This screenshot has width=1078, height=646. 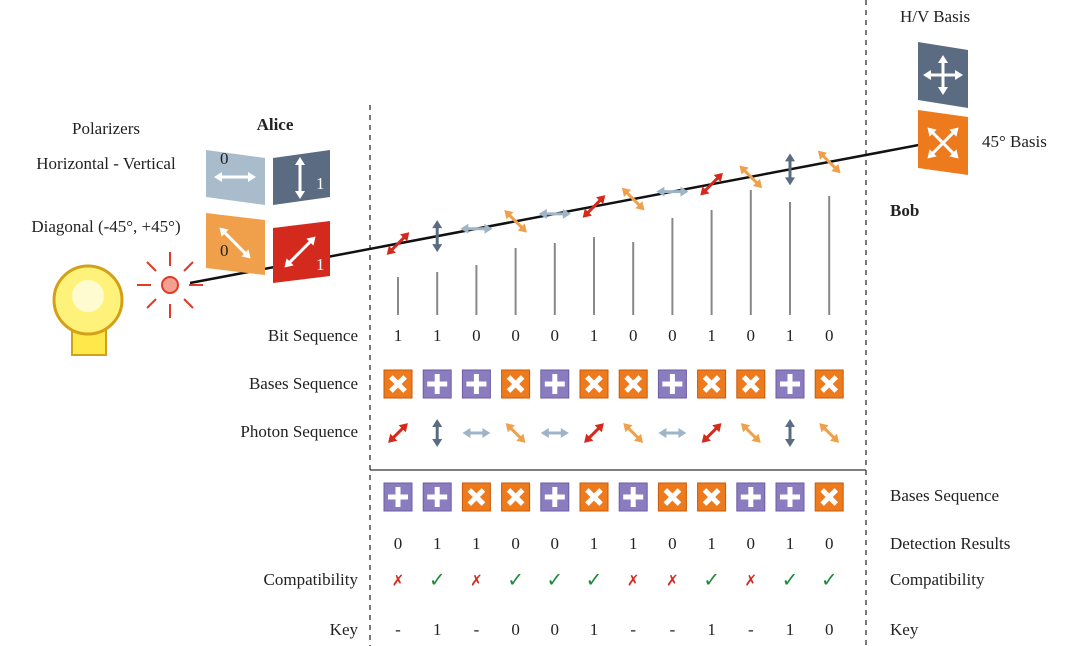 What do you see at coordinates (170, 285) in the screenshot?
I see `emitter` at bounding box center [170, 285].